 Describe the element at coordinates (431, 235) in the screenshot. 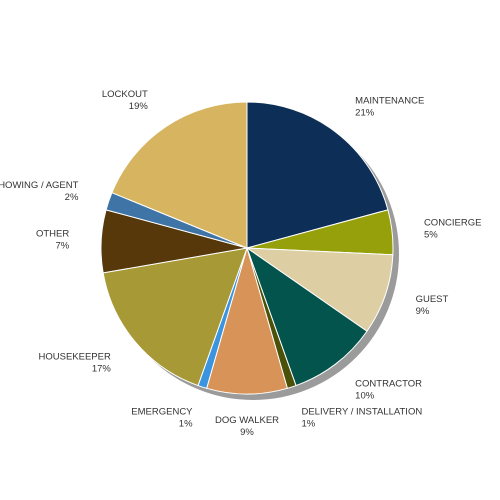

I see `slice-percent-label: 5%` at that location.